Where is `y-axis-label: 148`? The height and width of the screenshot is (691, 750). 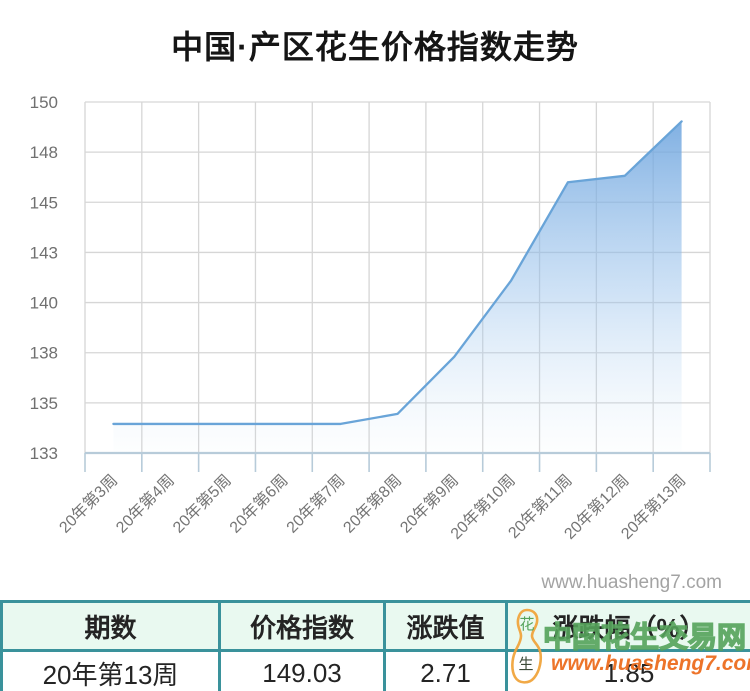 y-axis-label: 148 is located at coordinates (44, 152).